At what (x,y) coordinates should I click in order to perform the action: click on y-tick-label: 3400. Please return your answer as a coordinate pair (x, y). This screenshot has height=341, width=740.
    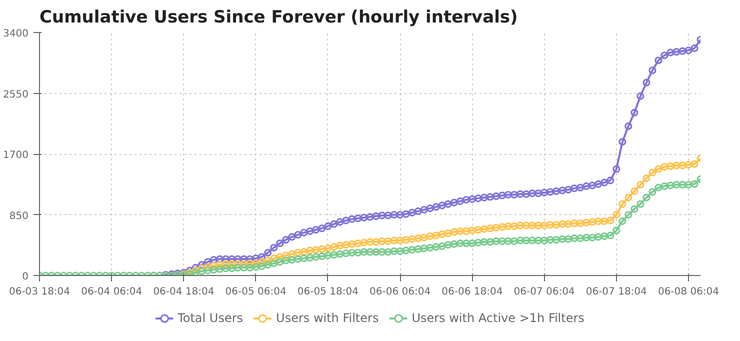
    Looking at the image, I should click on (16, 34).